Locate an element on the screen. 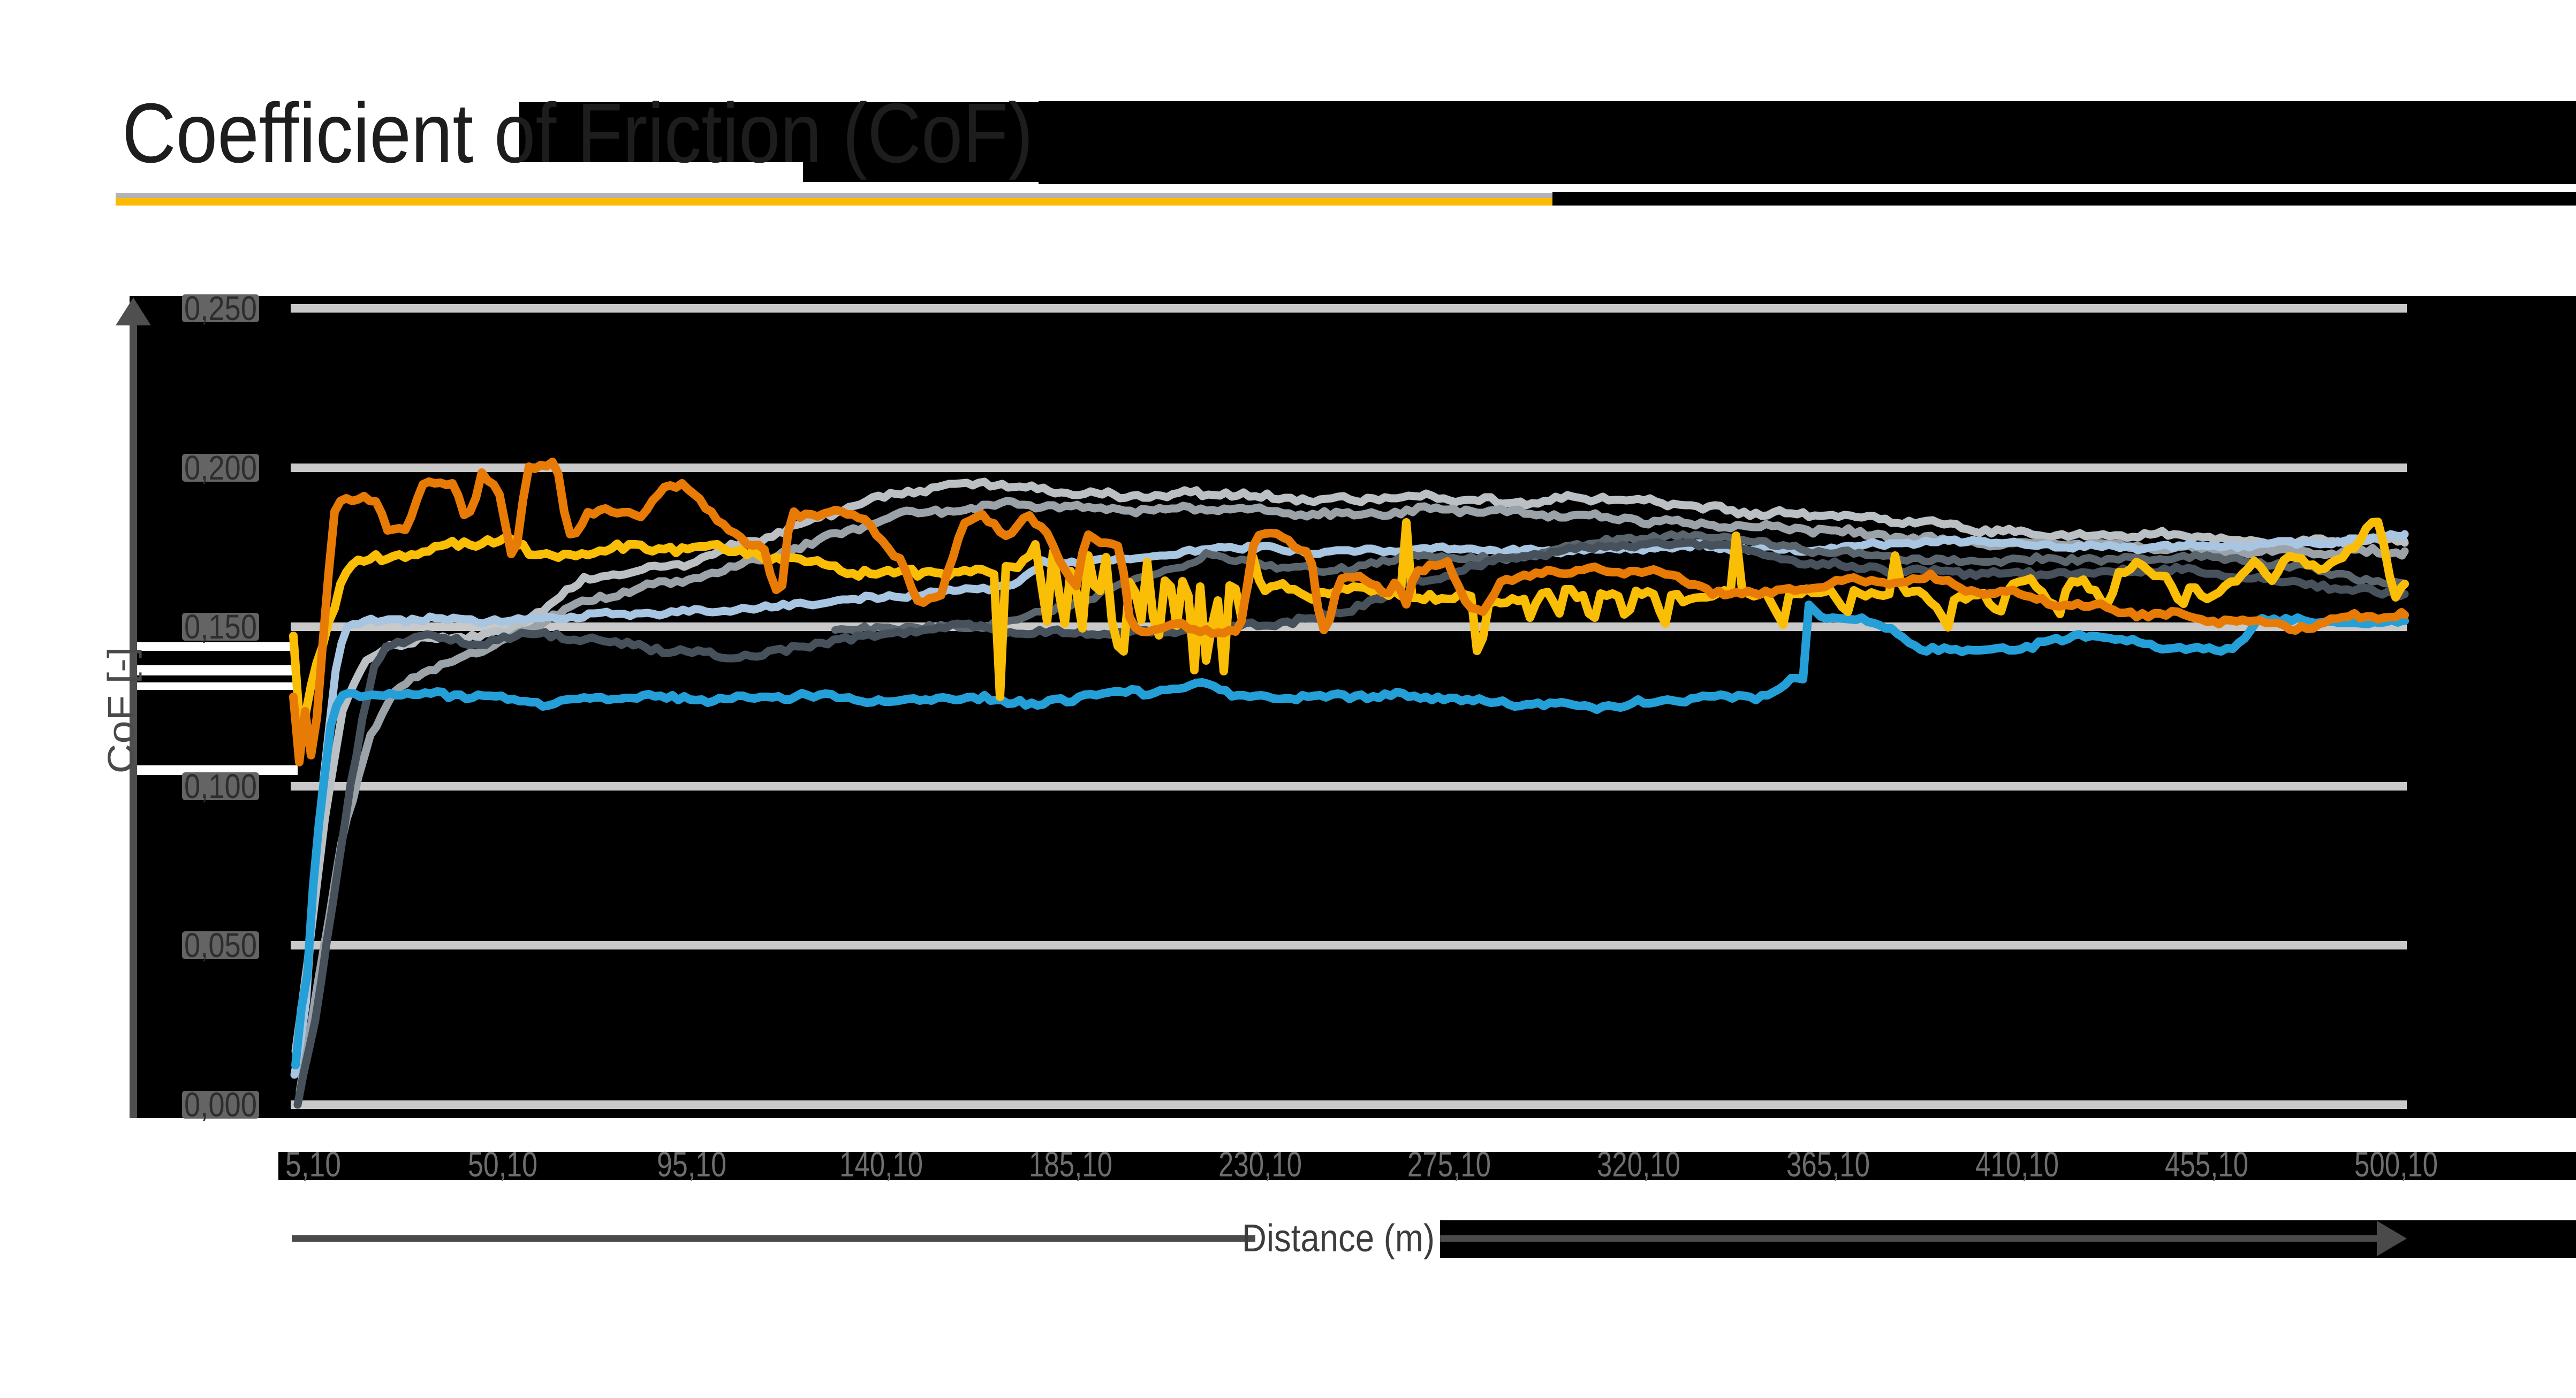 The height and width of the screenshot is (1398, 2576). svg-text: 365,10 is located at coordinates (1828, 1164).